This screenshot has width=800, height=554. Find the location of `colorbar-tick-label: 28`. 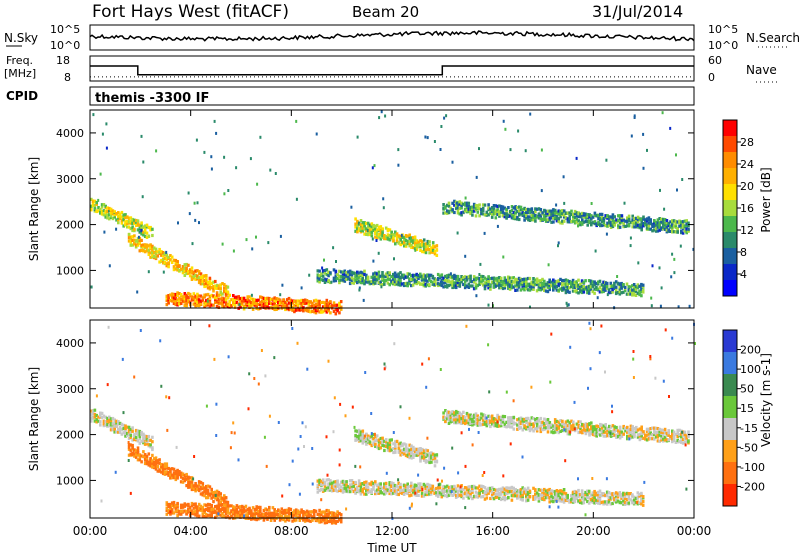

colorbar-tick-label: 28 is located at coordinates (747, 142).